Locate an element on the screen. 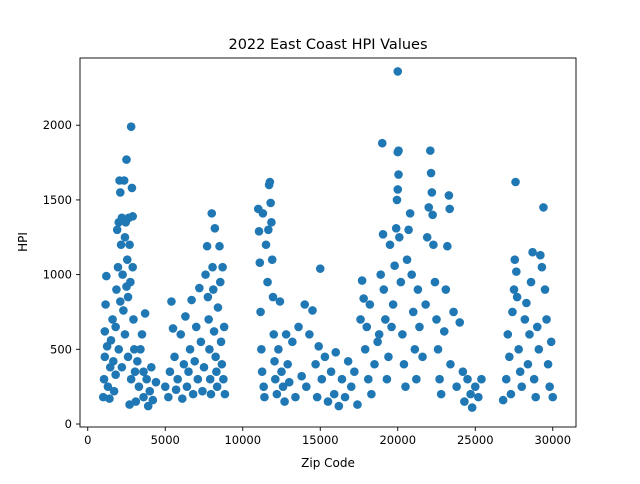  x-tick-label: 10000 is located at coordinates (242, 440).